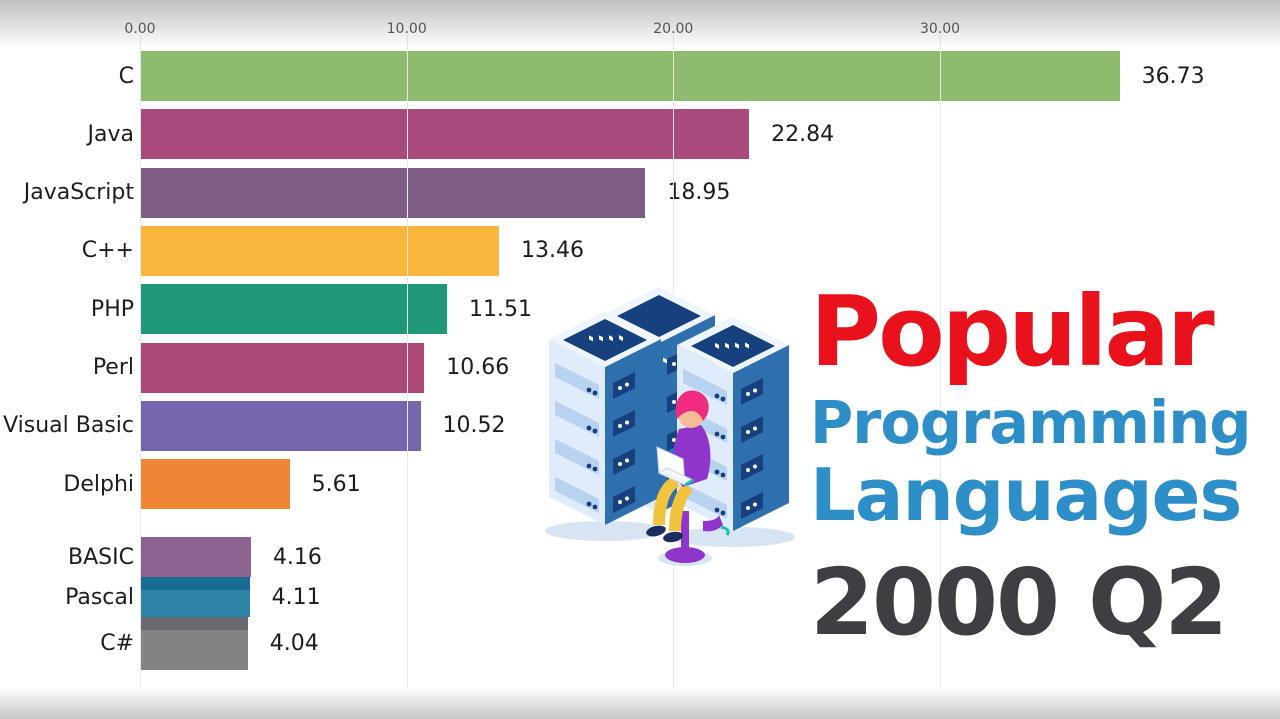 Image resolution: width=1280 pixels, height=719 pixels. I want to click on bar-row-javascript: JavaScript 18.95, so click(640, 192).